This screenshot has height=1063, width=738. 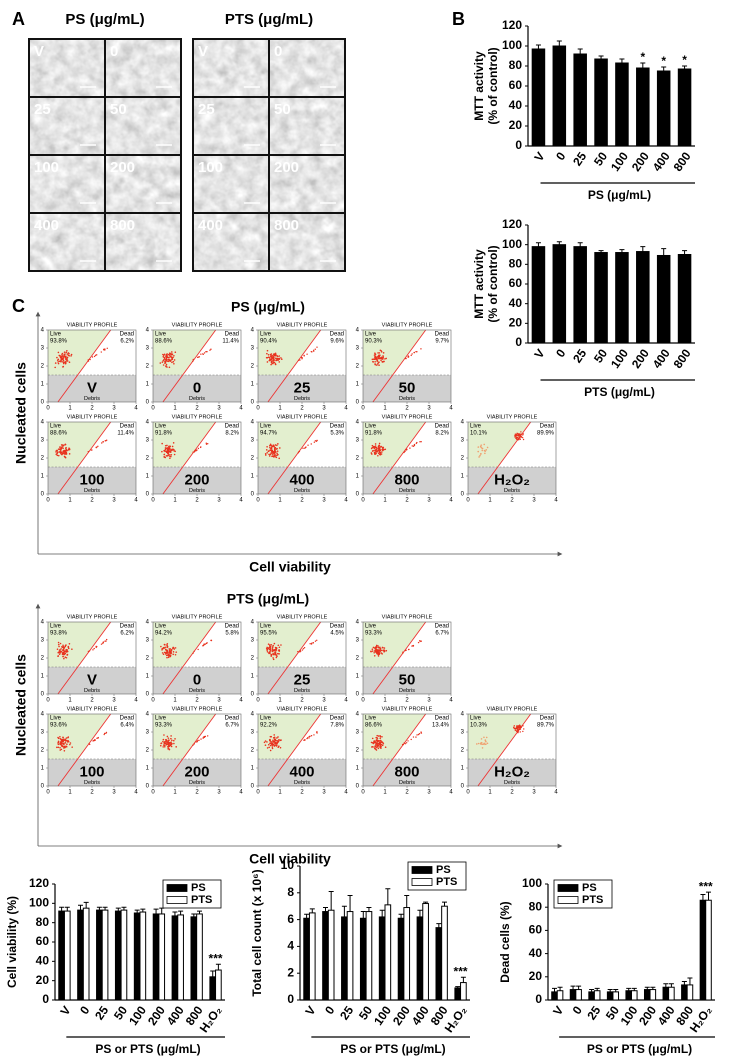 What do you see at coordinates (399, 750) in the screenshot?
I see `viability-gate` at bounding box center [399, 750].